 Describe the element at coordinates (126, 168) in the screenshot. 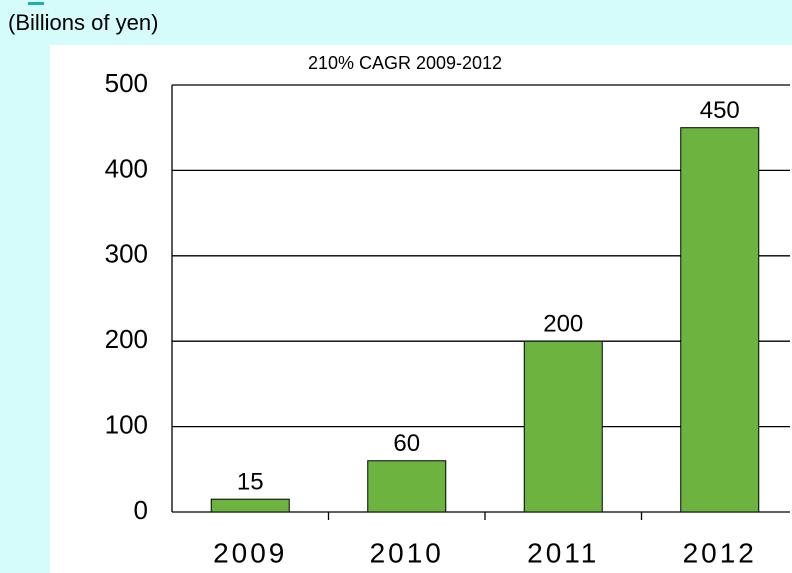

I see `y-tick-label: 400` at that location.